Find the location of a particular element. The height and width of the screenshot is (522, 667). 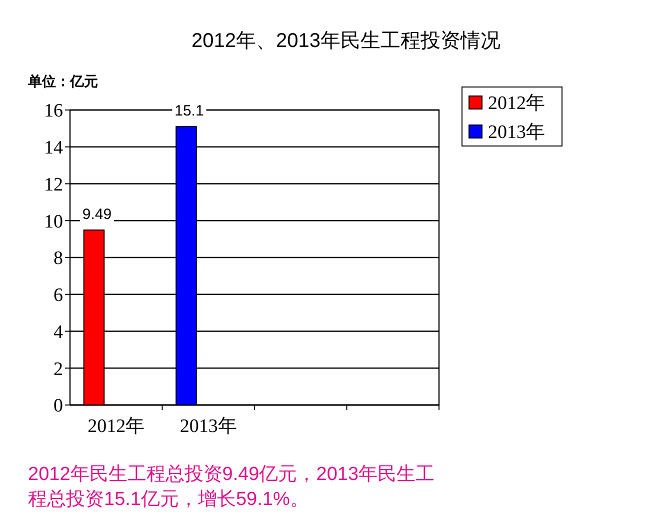

y-tick-label: 2 is located at coordinates (58, 369).